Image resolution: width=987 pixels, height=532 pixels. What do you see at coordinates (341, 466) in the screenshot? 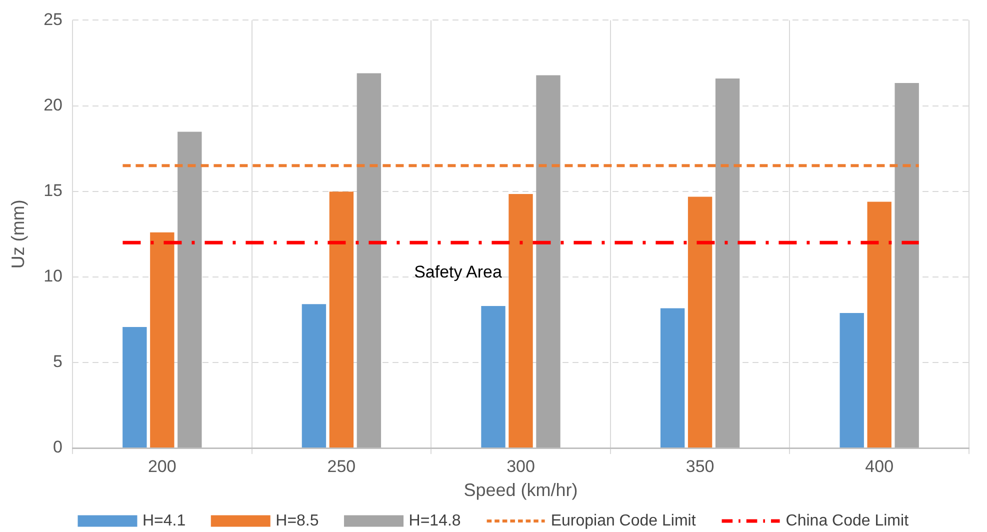
I see `x-tick-label: 250` at bounding box center [341, 466].